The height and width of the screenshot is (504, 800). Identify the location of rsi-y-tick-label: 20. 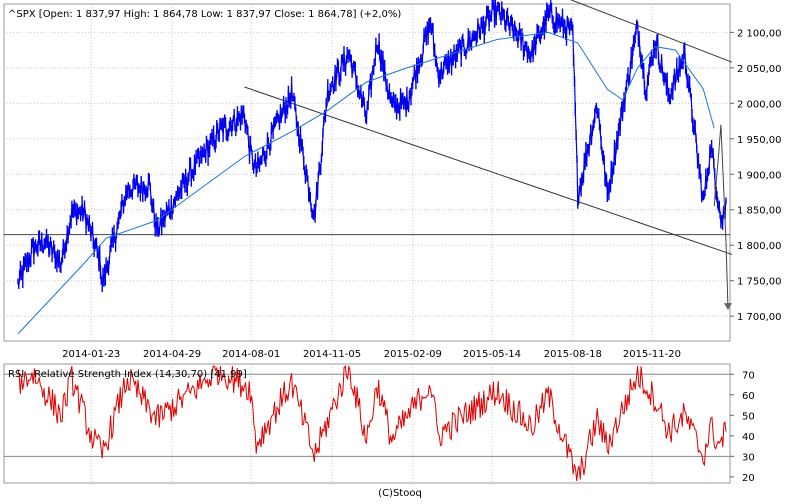
(748, 478).